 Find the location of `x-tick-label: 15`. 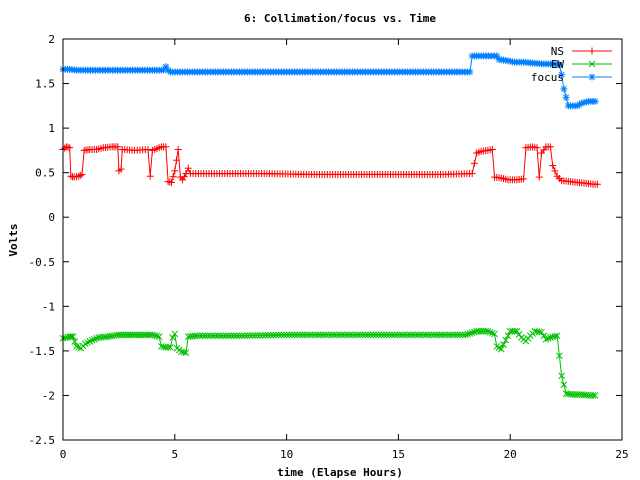

x-tick-label: 15 is located at coordinates (398, 454).